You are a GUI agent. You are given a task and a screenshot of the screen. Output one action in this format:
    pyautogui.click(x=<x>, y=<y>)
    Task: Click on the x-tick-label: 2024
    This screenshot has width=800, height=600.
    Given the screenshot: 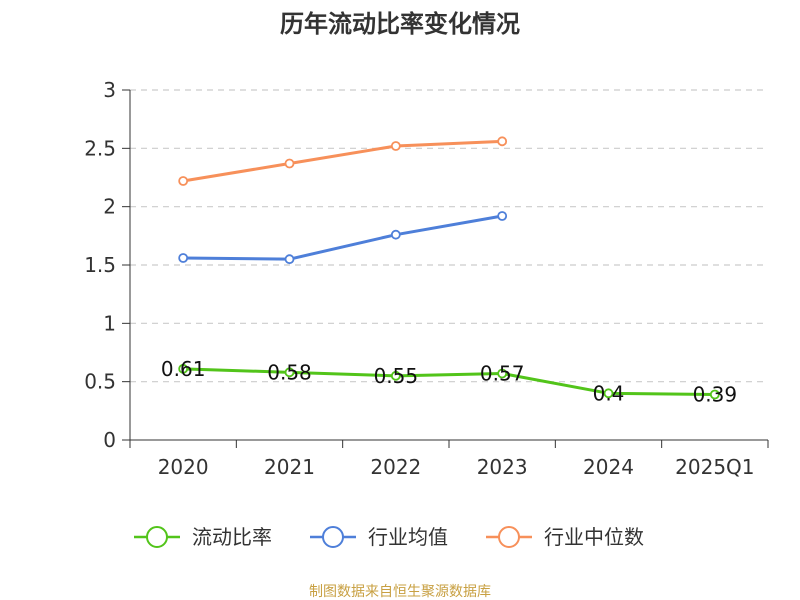 What is the action you would take?
    pyautogui.click(x=608, y=467)
    